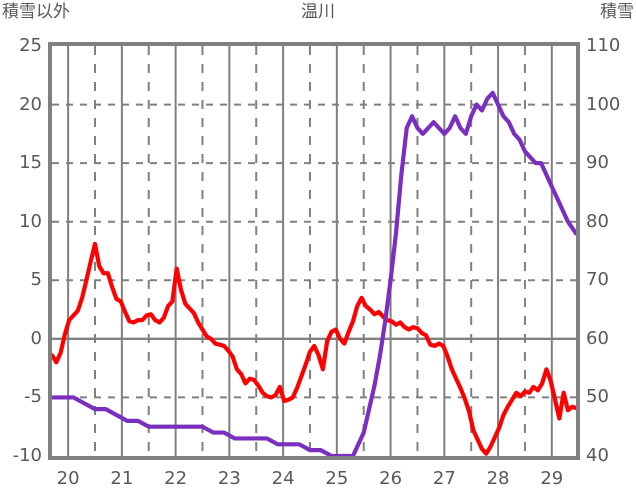  Describe the element at coordinates (318, 12) in the screenshot. I see `page-title: 温川` at that location.